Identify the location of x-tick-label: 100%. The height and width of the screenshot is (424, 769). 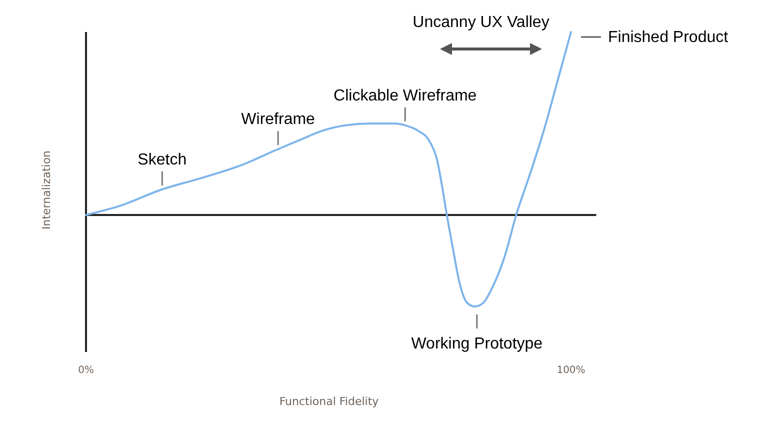
(571, 370).